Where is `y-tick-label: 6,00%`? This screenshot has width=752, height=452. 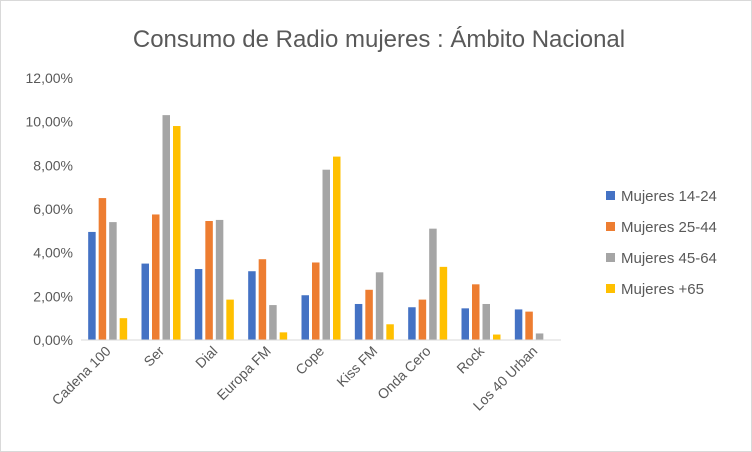
y-tick-label: 6,00% is located at coordinates (53, 209).